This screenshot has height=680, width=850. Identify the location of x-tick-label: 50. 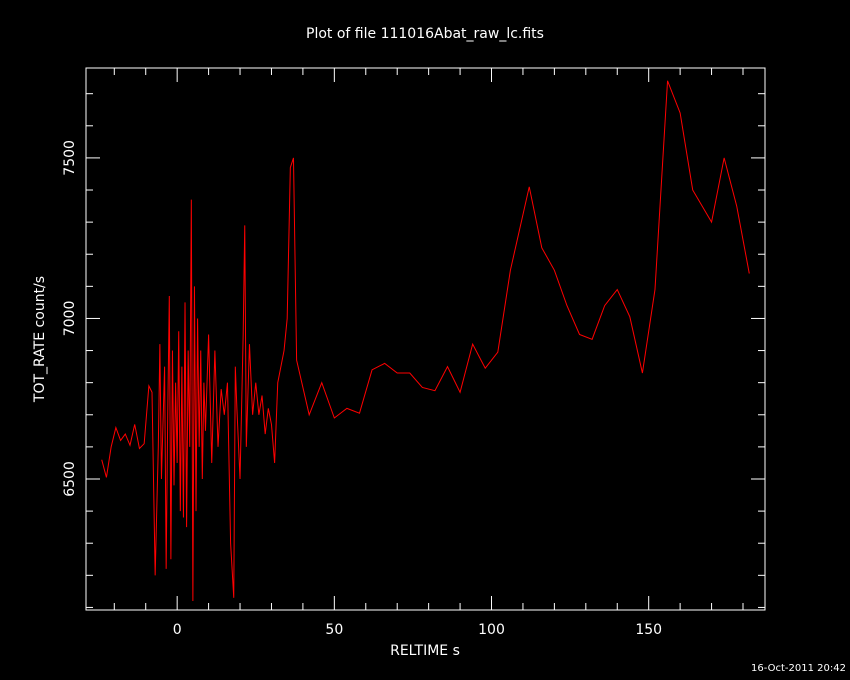
(334, 630).